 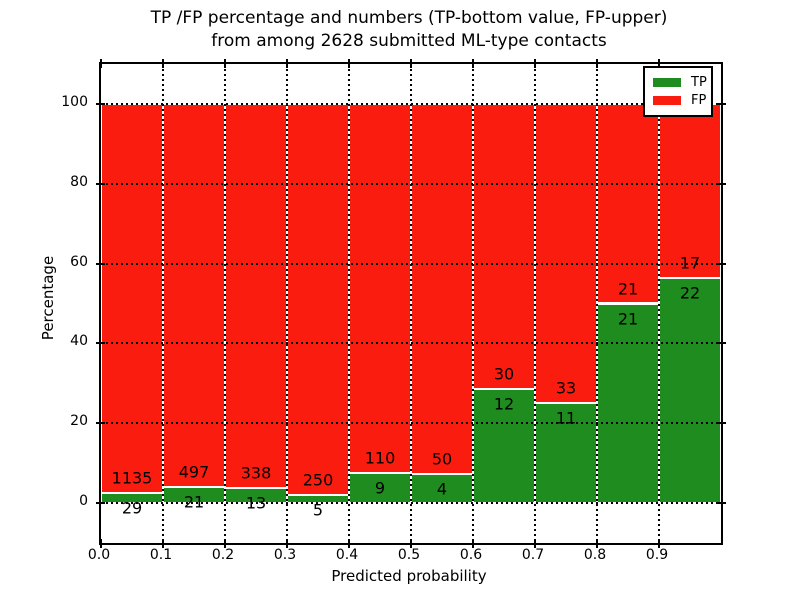 What do you see at coordinates (318, 510) in the screenshot?
I see `tp-count-label: 5` at bounding box center [318, 510].